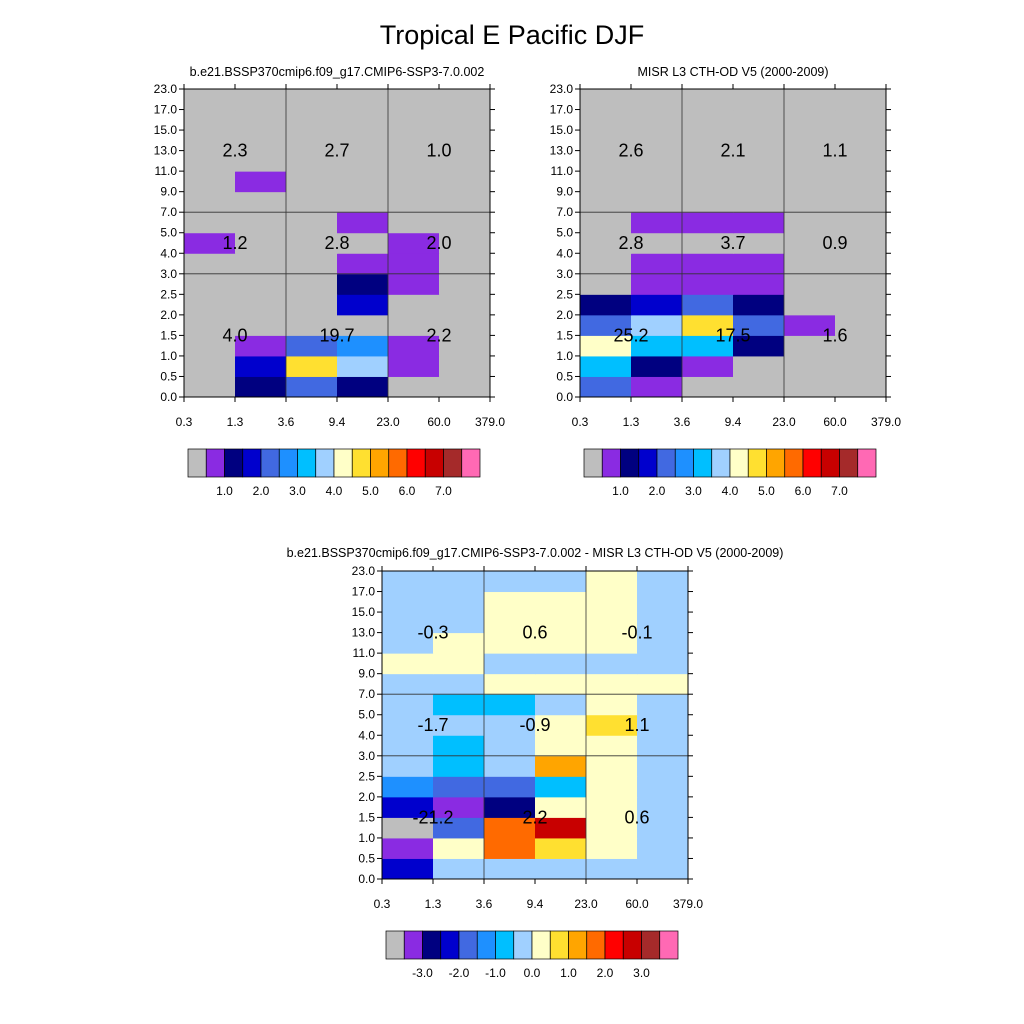  I want to click on y-tick-label: 2.5, so click(564, 294).